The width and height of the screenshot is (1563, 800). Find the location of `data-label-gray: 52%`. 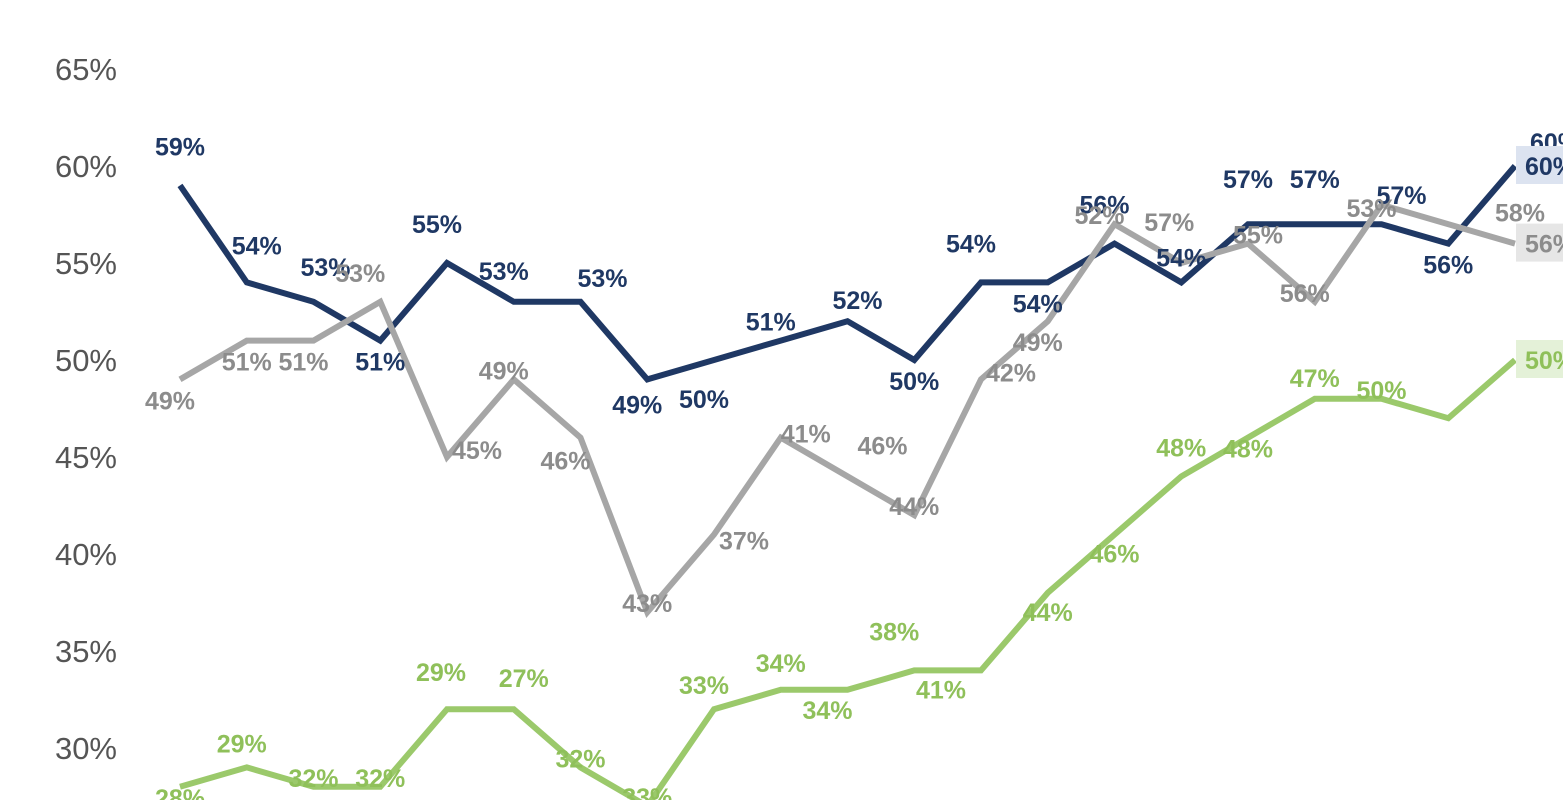

data-label-gray: 52% is located at coordinates (1099, 216).